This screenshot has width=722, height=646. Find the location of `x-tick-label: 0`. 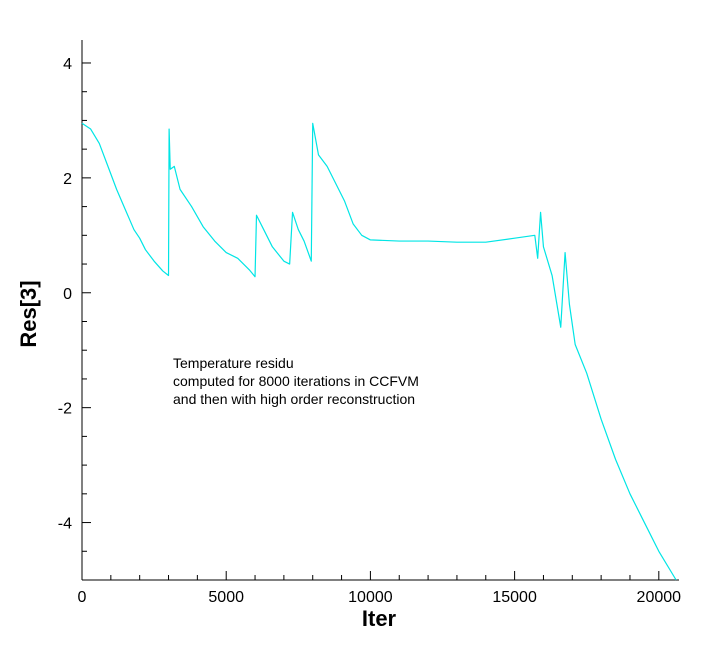

x-tick-label: 0 is located at coordinates (82, 597).